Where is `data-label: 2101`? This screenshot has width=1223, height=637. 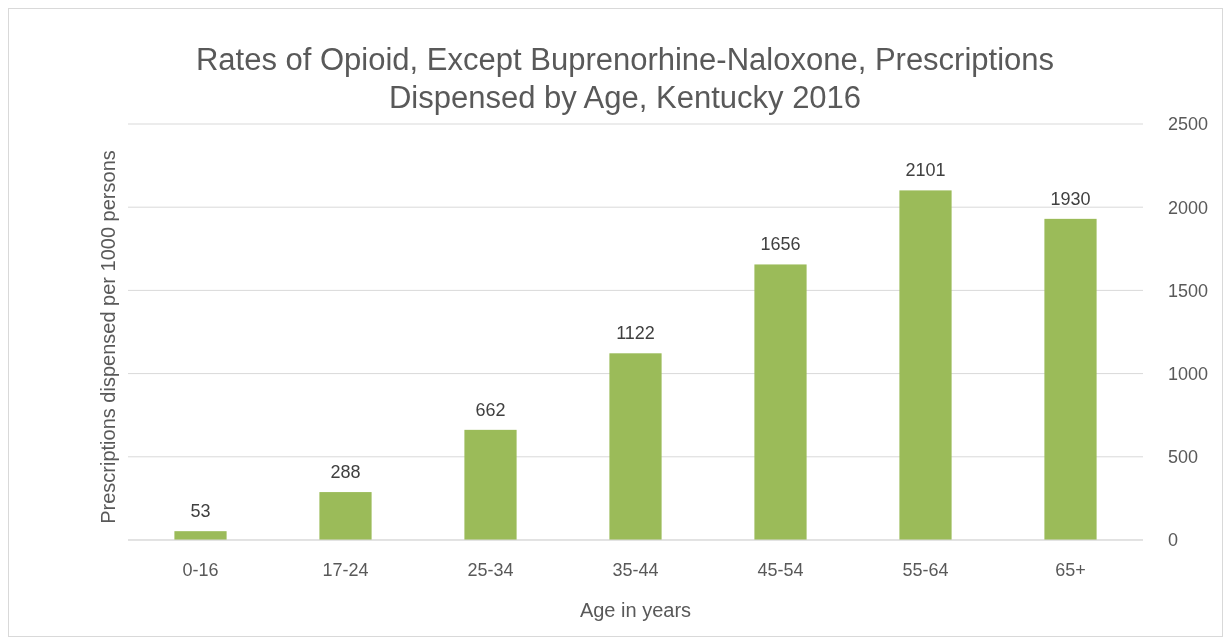
data-label: 2101 is located at coordinates (925, 170).